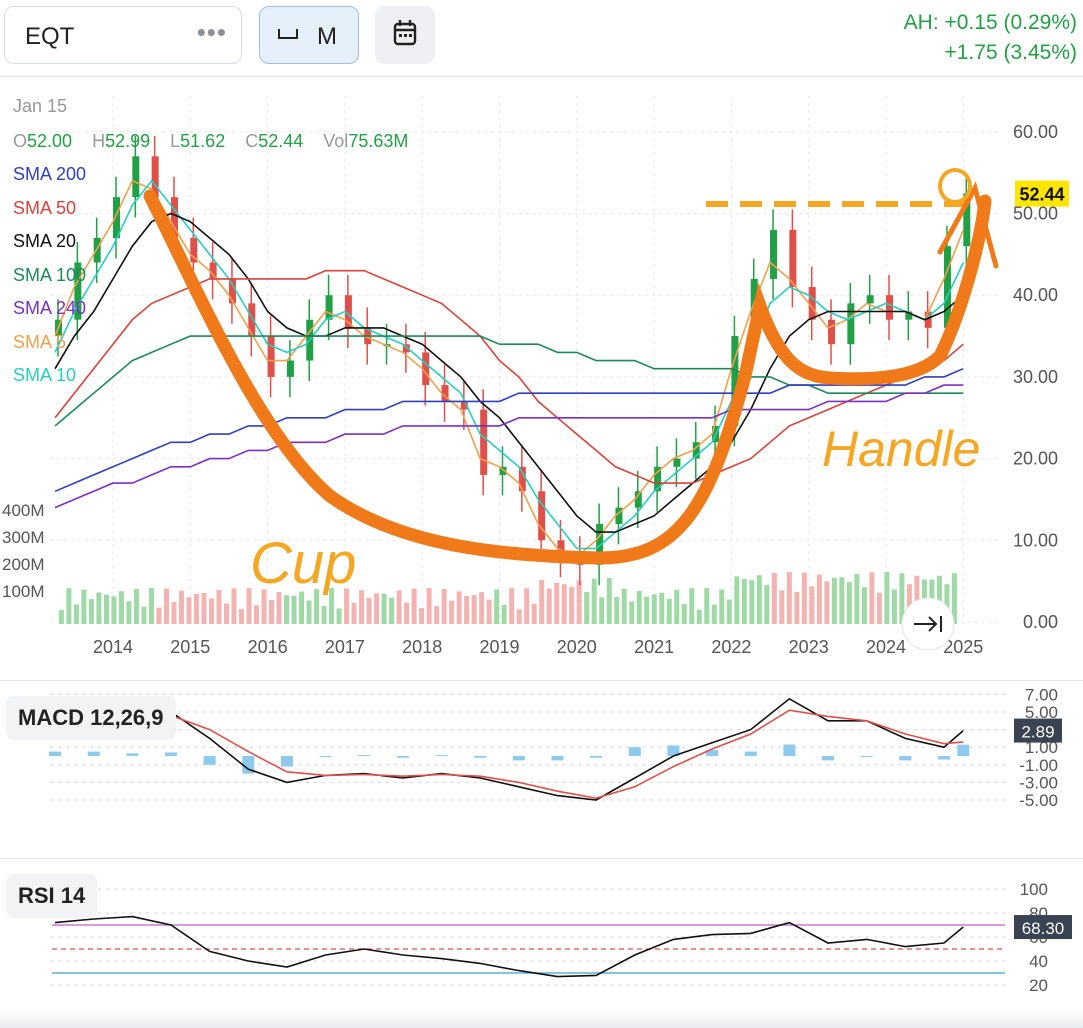 This screenshot has height=1028, width=1083. I want to click on calendar-button, so click(405, 35).